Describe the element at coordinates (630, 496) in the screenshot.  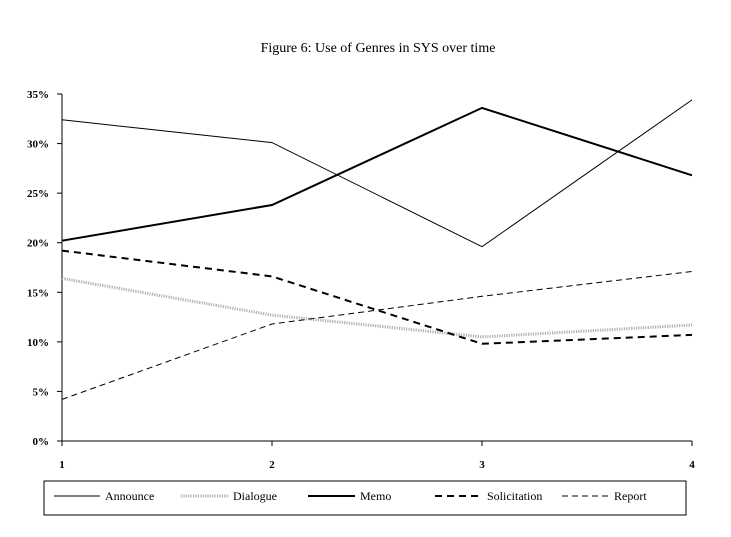
I see `legend-label: Report` at that location.